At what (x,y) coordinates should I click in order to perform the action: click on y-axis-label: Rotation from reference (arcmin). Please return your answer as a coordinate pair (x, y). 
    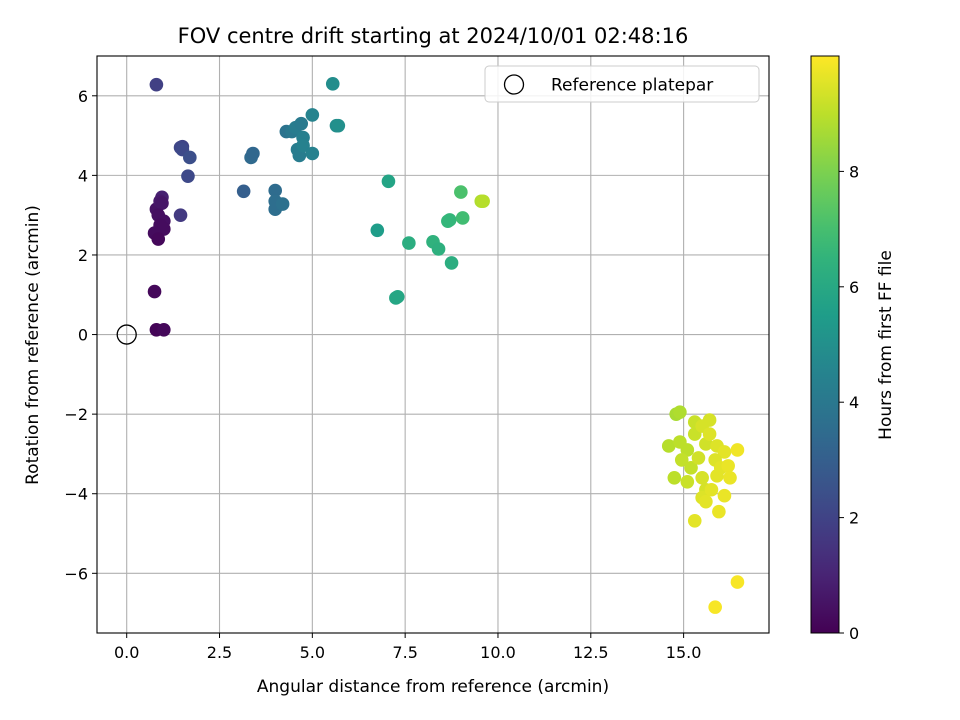
    Looking at the image, I should click on (33, 345).